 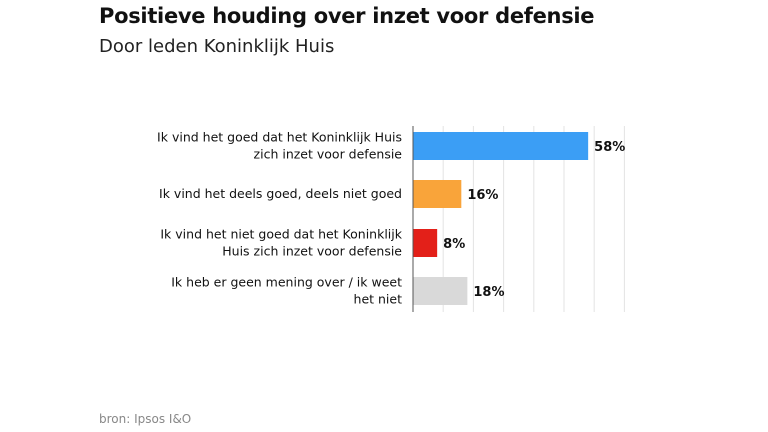 What do you see at coordinates (454, 244) in the screenshot?
I see `value-label: 8%` at bounding box center [454, 244].